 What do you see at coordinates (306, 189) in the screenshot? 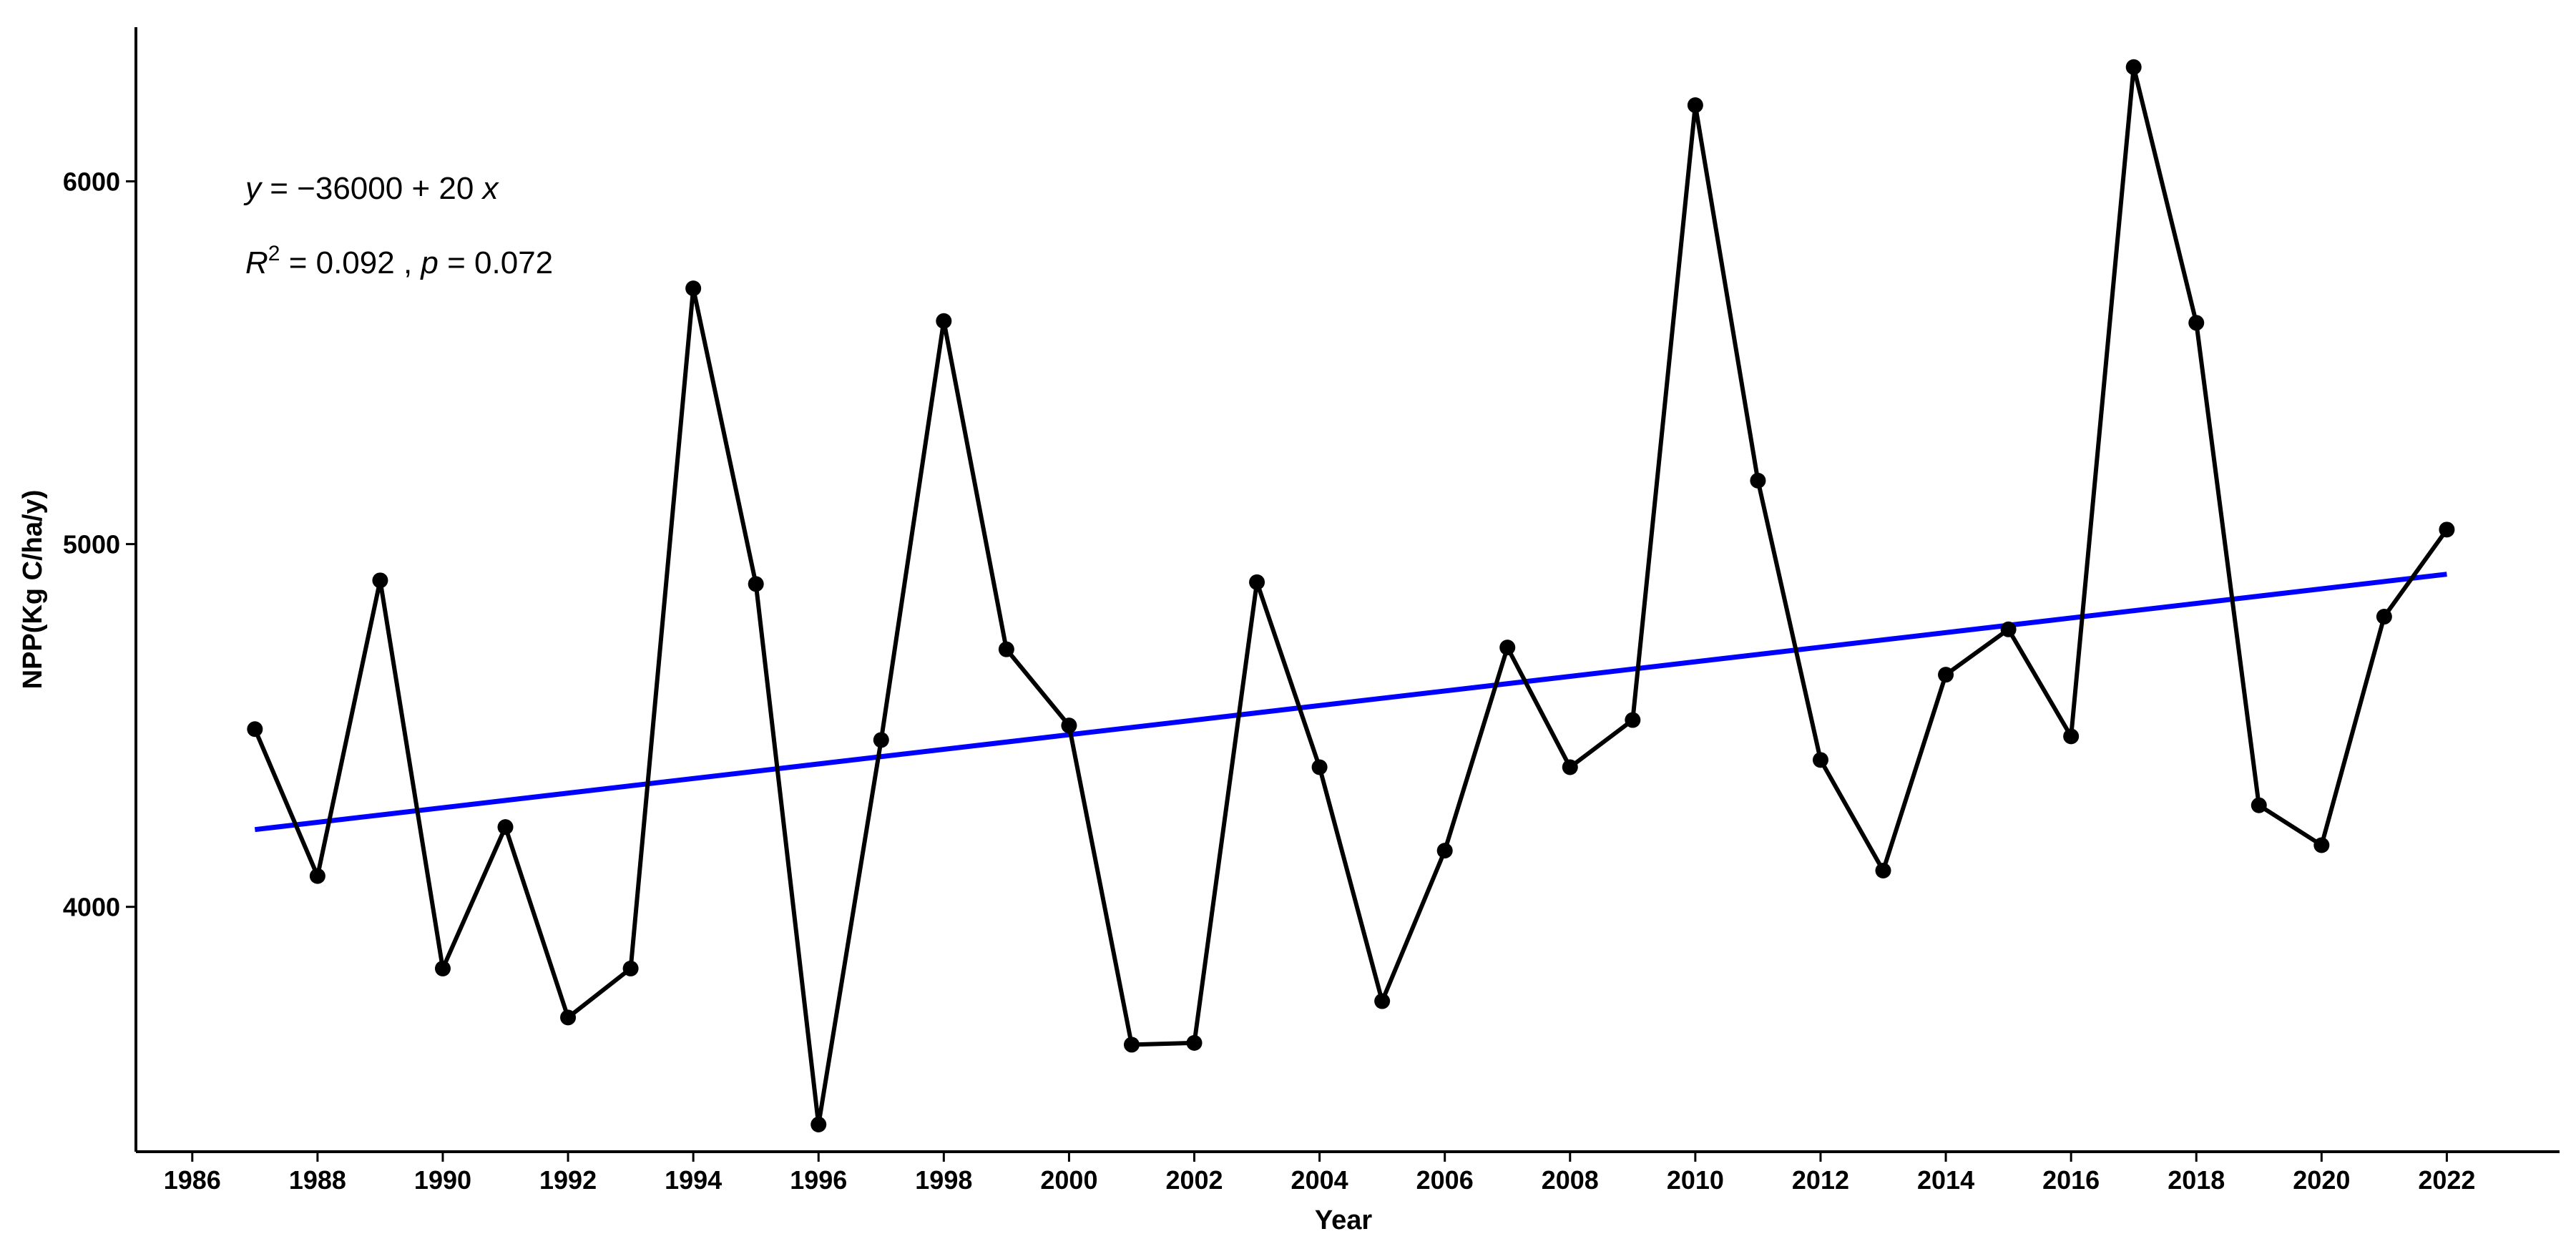
I see `eq-minus: −` at bounding box center [306, 189].